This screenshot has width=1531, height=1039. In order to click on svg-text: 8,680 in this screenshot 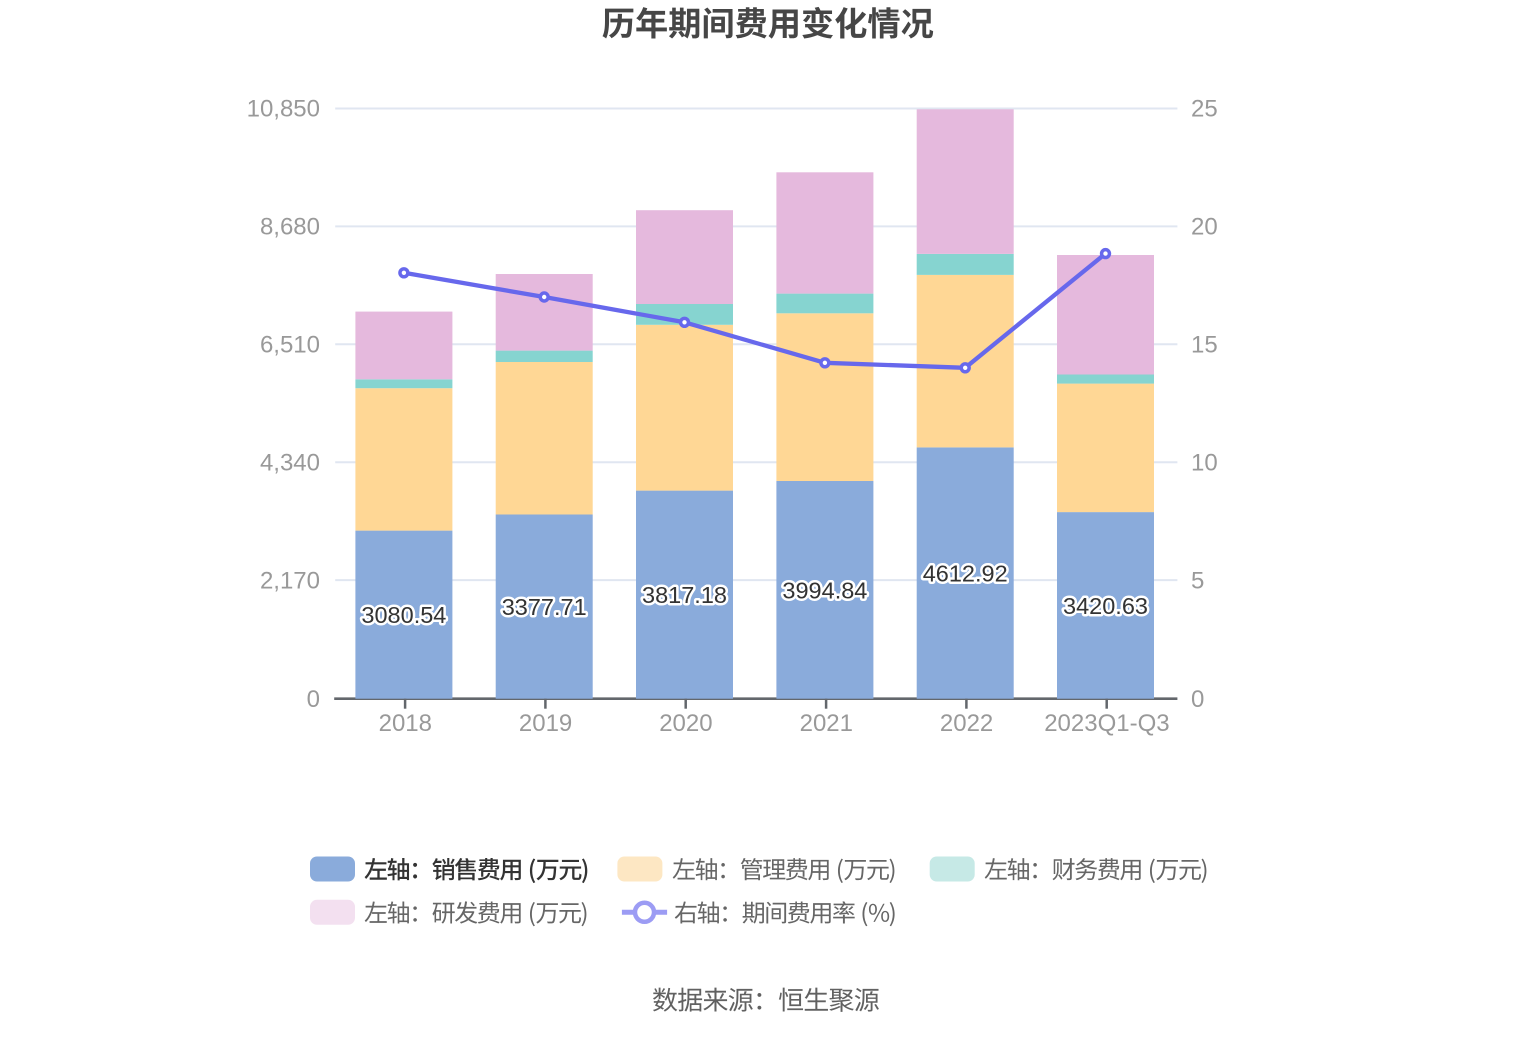, I will do `click(290, 227)`.